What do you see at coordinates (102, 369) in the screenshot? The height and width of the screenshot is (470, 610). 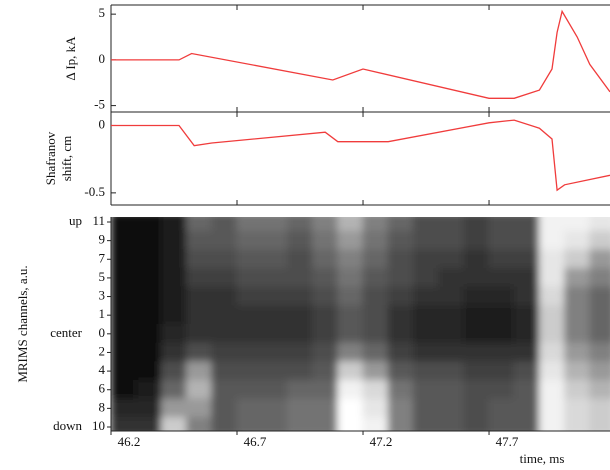 I see `y-tick-label: 4` at bounding box center [102, 369].